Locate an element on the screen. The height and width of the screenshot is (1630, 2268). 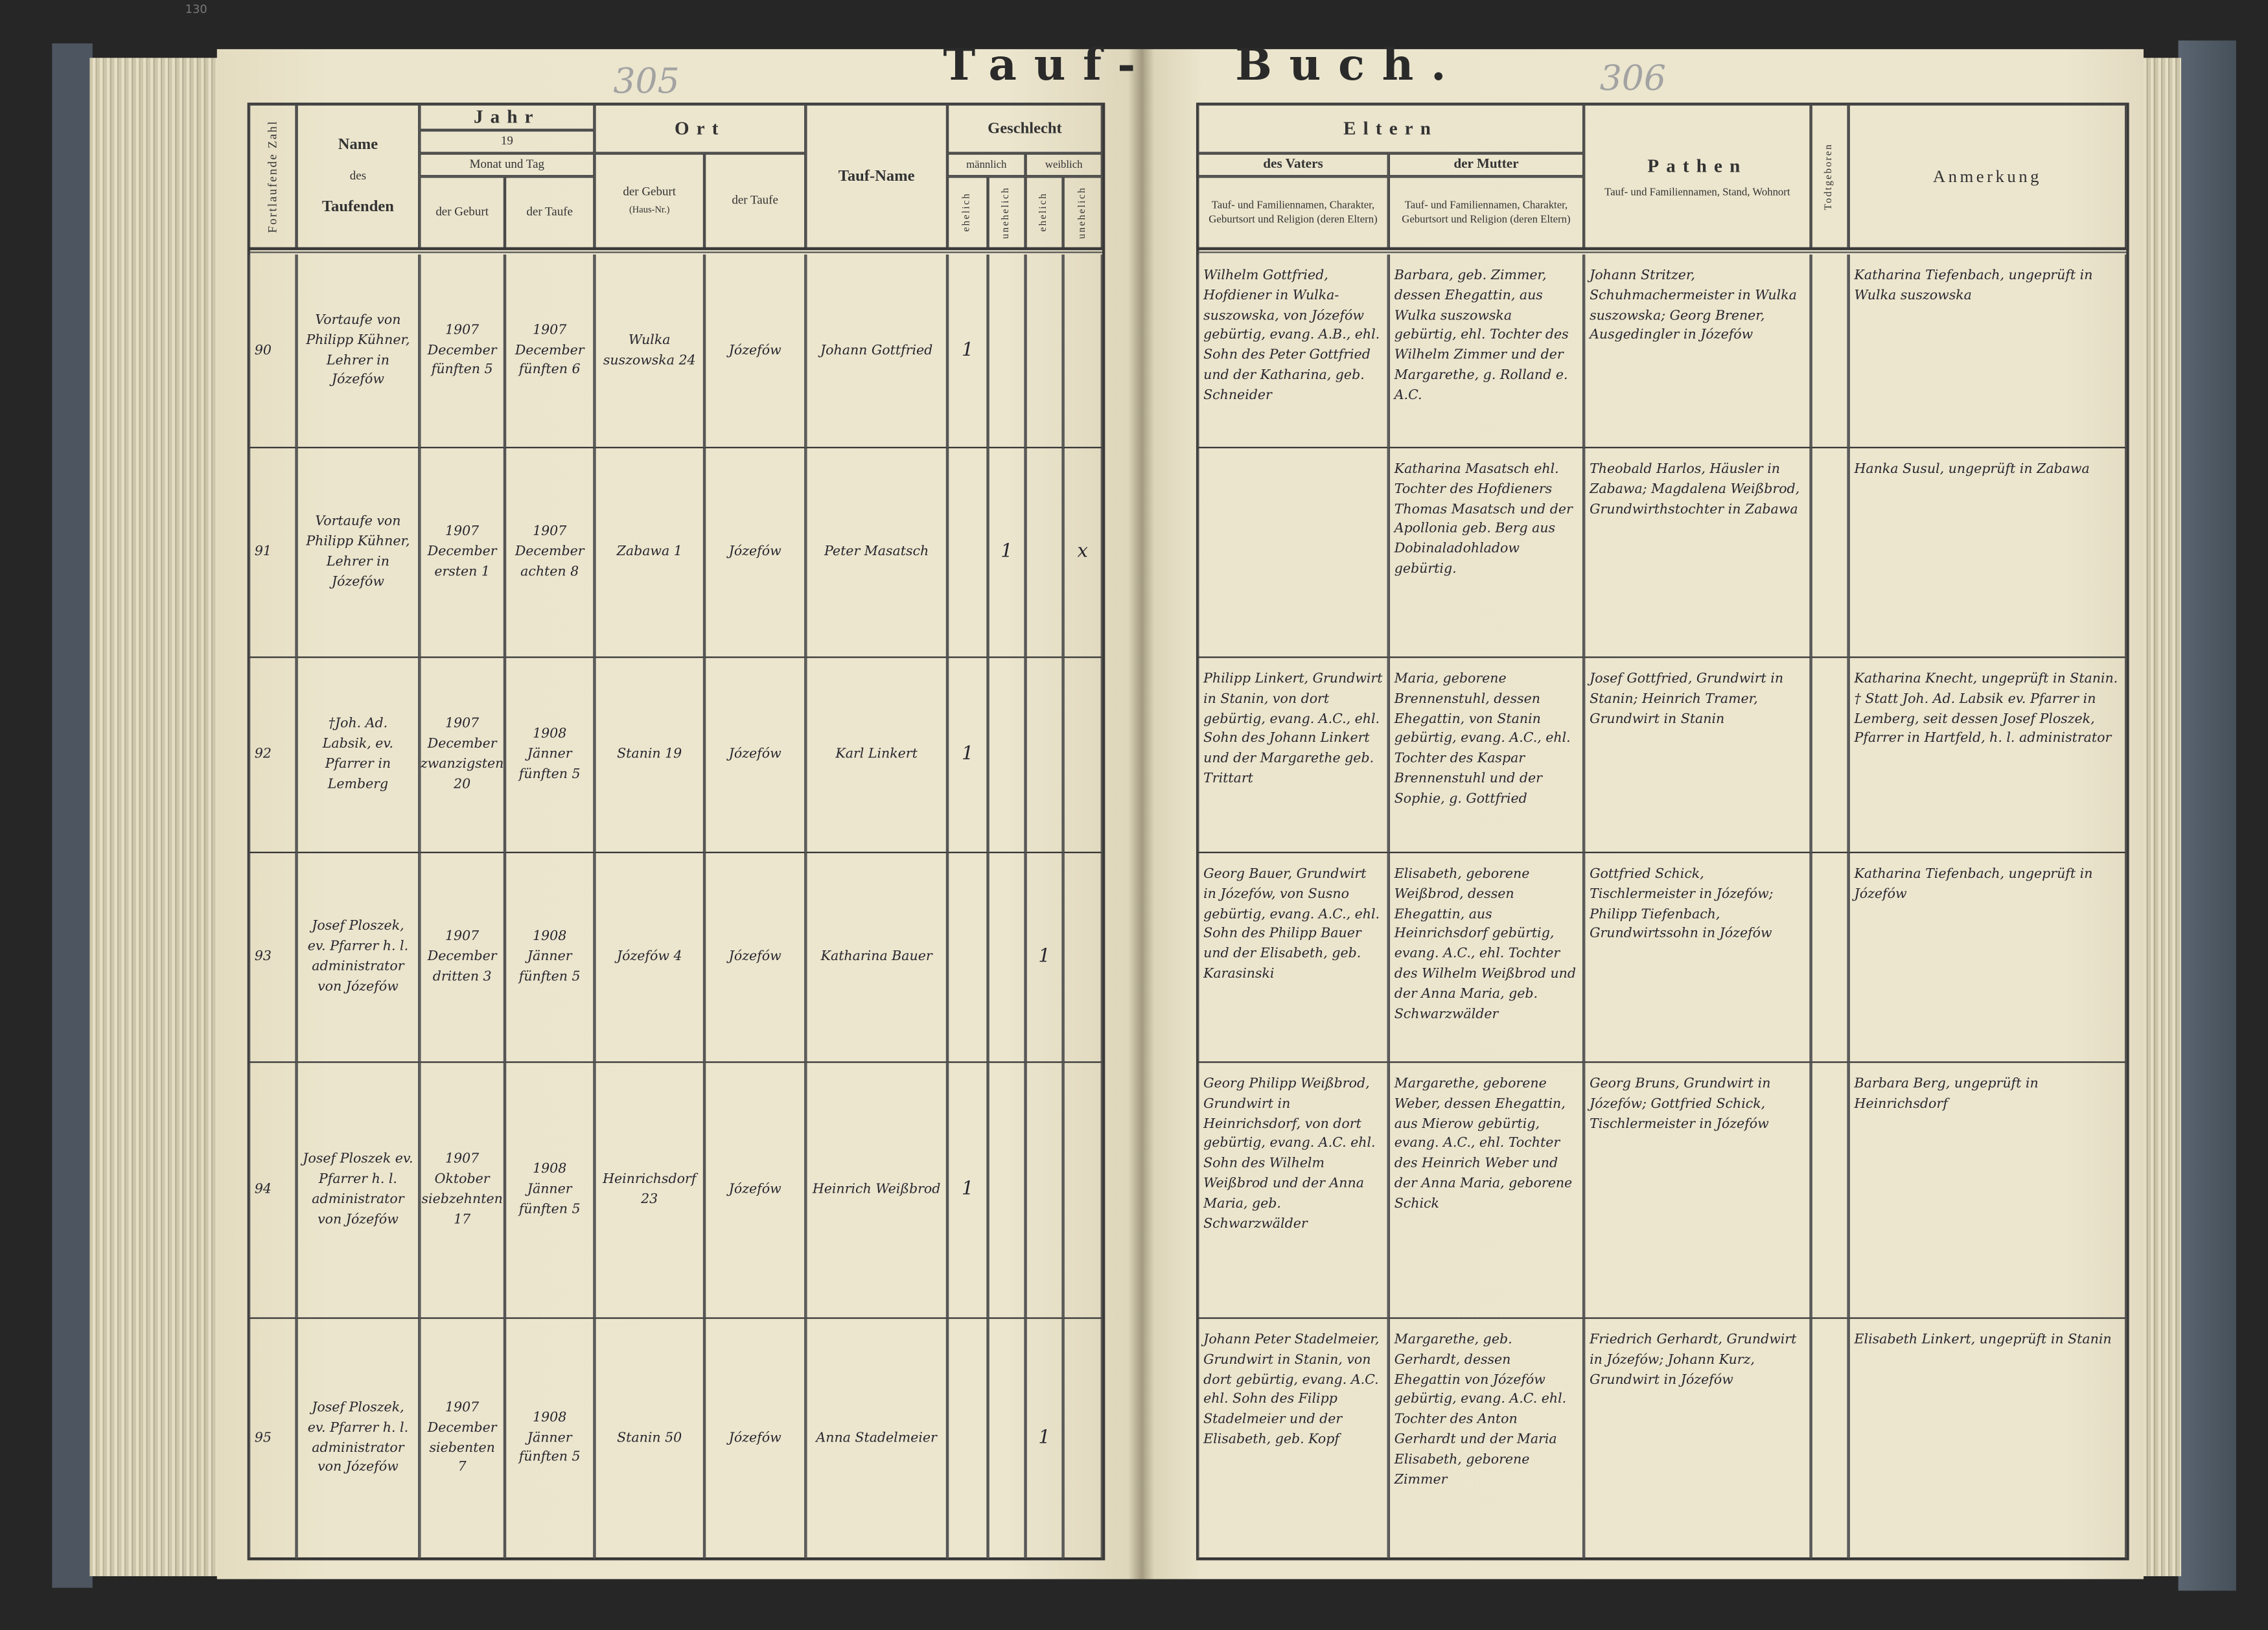
header-stillborn: Todtgeboren is located at coordinates (1830, 176).